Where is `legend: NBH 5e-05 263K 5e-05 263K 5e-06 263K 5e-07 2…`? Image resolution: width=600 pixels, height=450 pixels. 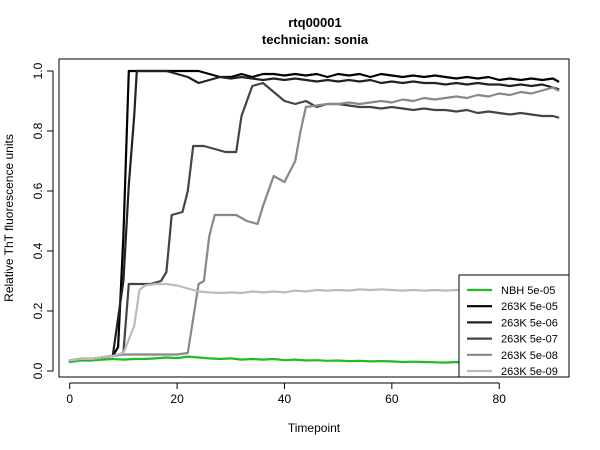 legend: NBH 5e-05 263K 5e-05 263K 5e-06 263K 5e-07 2… is located at coordinates (514, 326).